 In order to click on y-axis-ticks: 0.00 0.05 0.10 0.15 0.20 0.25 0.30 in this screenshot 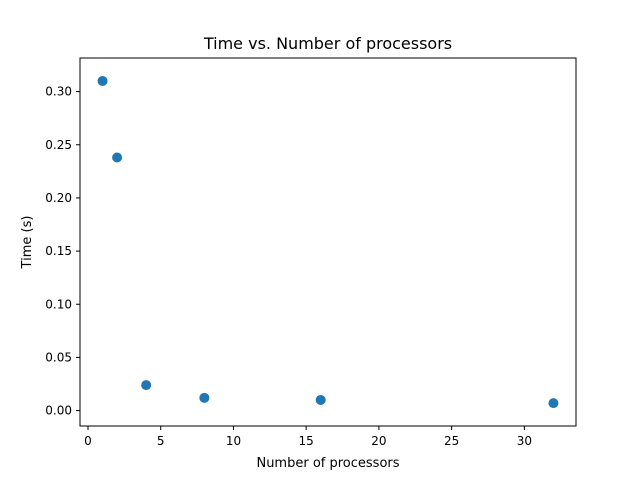, I will do `click(62, 251)`.